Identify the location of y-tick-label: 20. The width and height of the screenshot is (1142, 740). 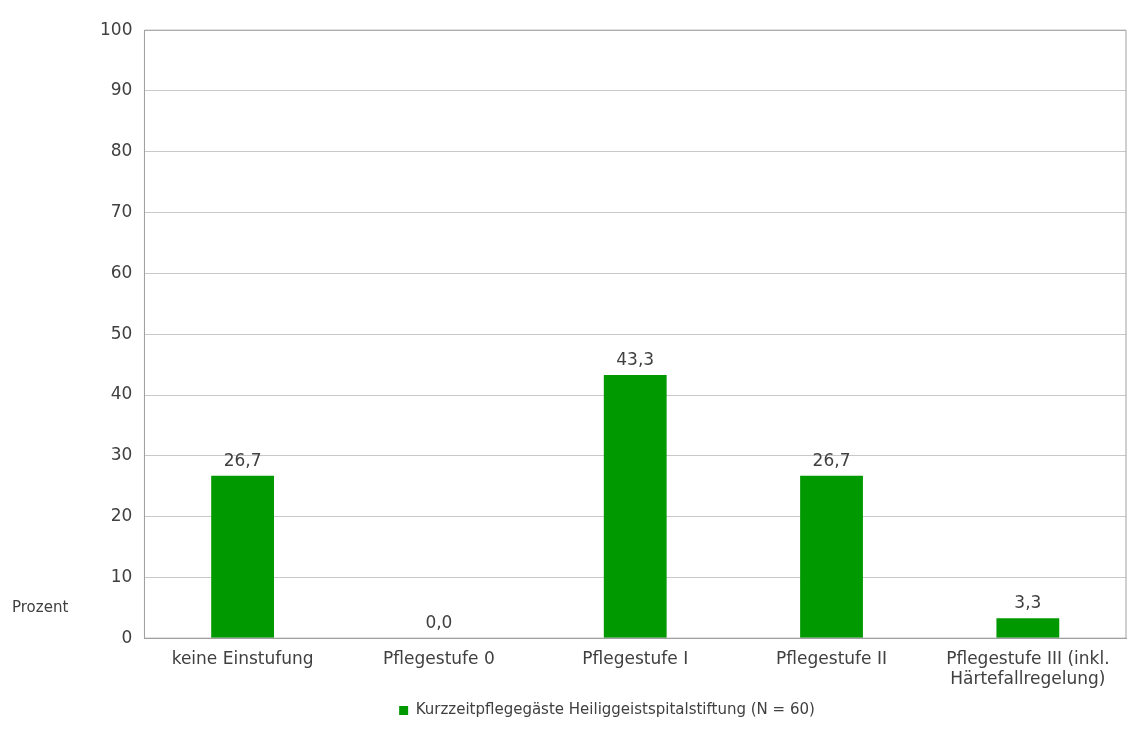
(121, 515).